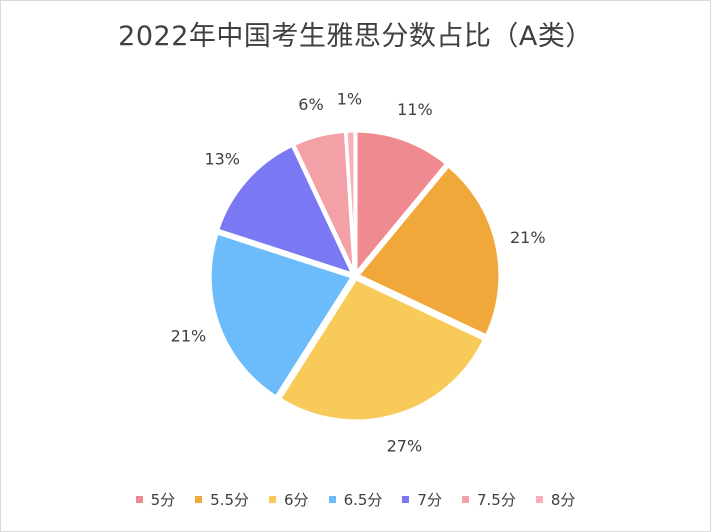 The image size is (711, 532). I want to click on legend-label: 5分, so click(163, 500).